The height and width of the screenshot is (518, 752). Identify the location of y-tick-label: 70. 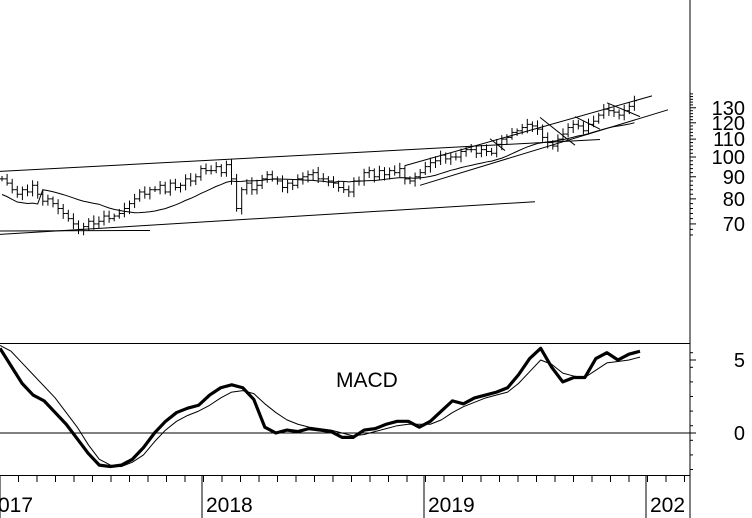
(734, 225).